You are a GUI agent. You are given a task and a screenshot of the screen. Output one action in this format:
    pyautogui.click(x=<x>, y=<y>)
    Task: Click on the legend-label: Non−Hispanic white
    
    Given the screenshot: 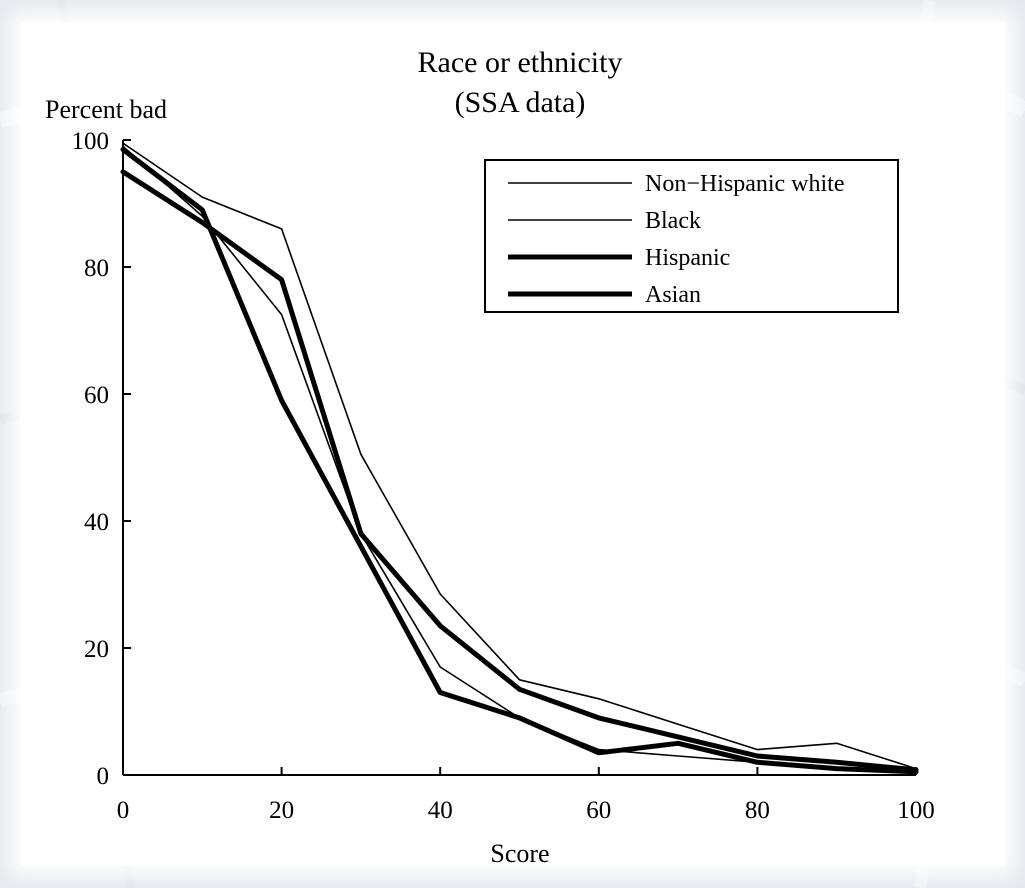 What is the action you would take?
    pyautogui.click(x=745, y=184)
    